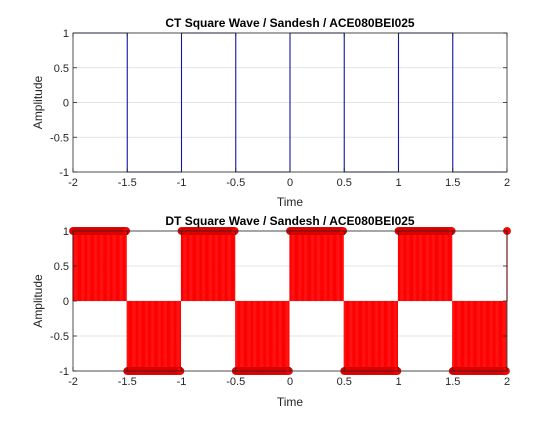  Describe the element at coordinates (344, 183) in the screenshot. I see `ct-xtick-label: 0.5` at that location.